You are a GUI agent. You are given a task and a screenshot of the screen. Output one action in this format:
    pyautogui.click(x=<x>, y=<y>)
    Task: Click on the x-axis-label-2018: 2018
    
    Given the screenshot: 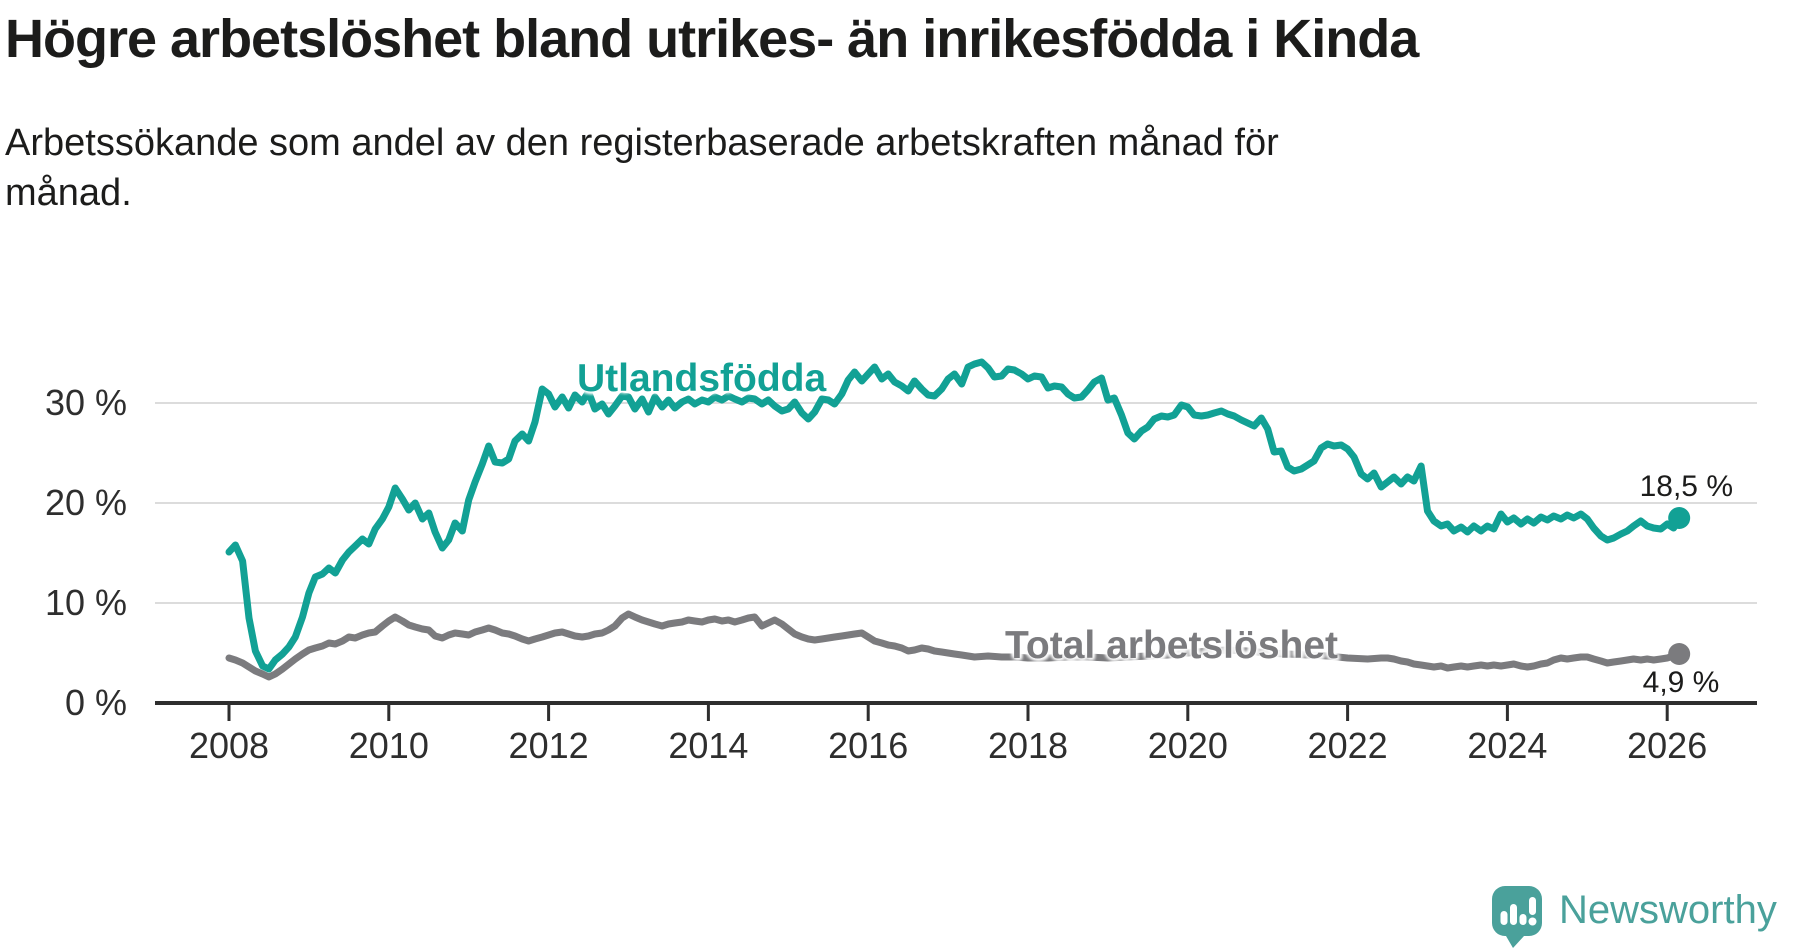 What is the action you would take?
    pyautogui.click(x=1028, y=745)
    